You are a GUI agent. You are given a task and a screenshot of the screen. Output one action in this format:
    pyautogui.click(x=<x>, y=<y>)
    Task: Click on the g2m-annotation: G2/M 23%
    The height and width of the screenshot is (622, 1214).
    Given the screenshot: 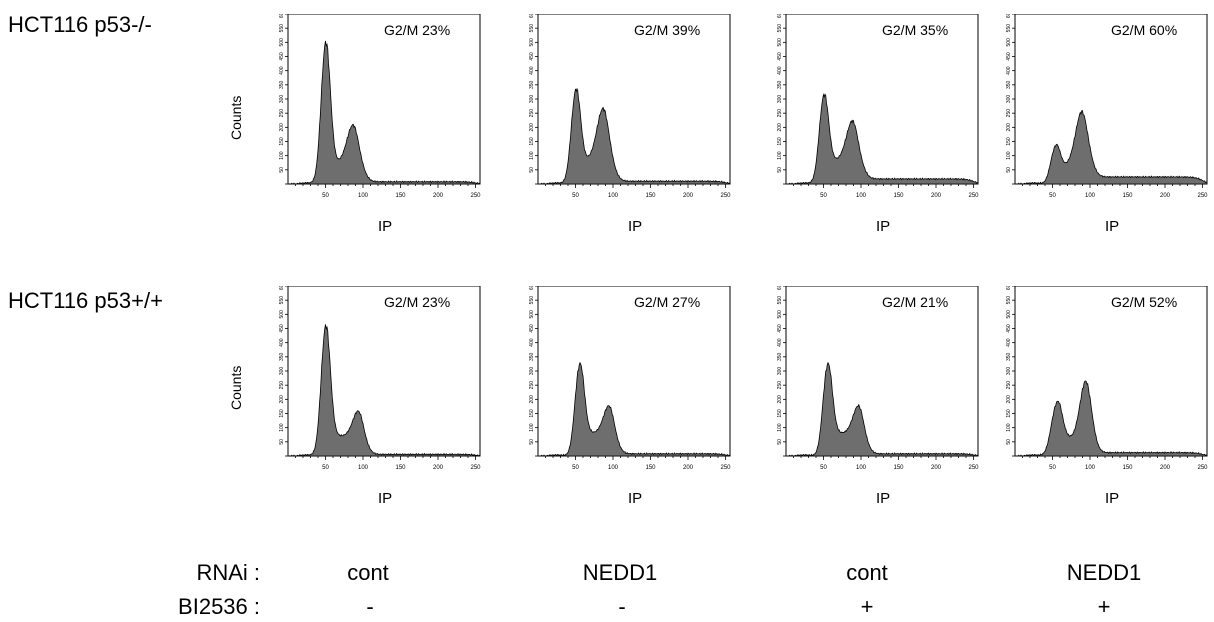 What is the action you would take?
    pyautogui.click(x=417, y=30)
    